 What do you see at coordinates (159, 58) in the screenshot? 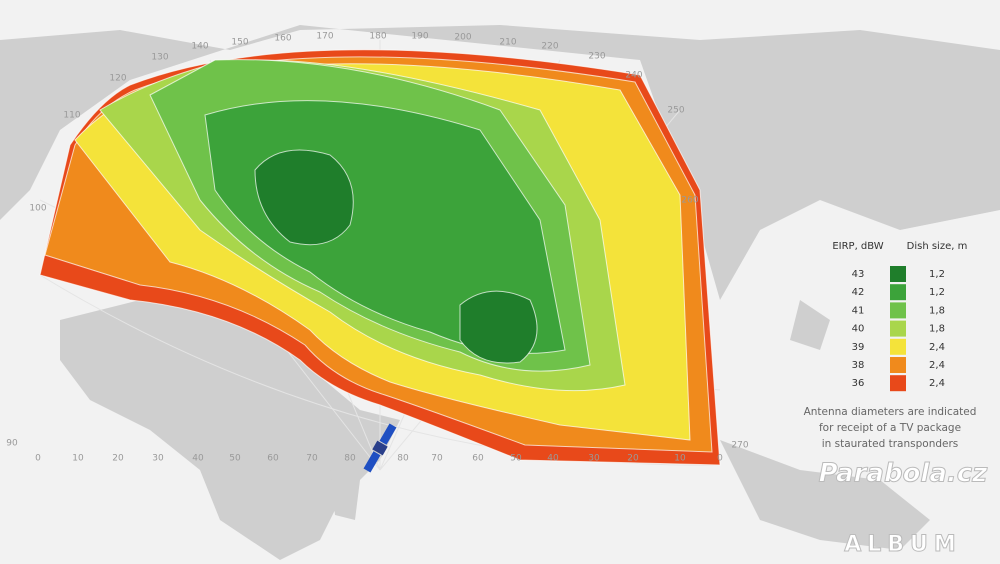
I see `longitude-label: 130` at bounding box center [159, 58].